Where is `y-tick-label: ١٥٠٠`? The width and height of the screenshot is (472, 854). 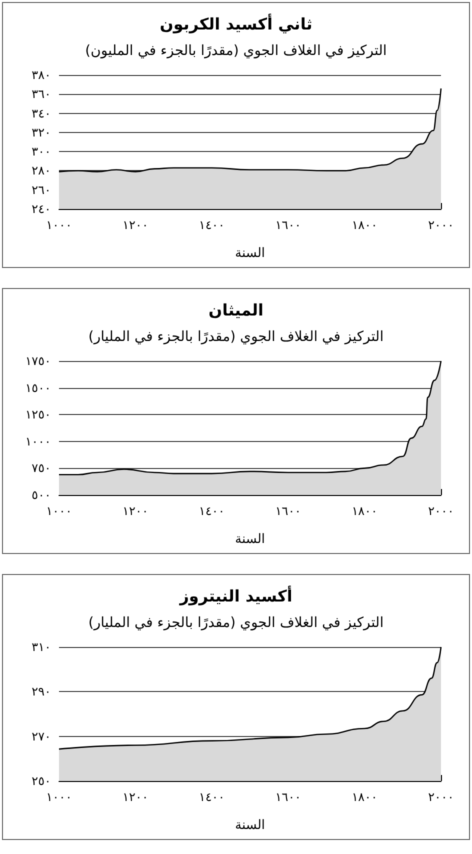
y-tick-label: ١٥٠٠ is located at coordinates (38, 387).